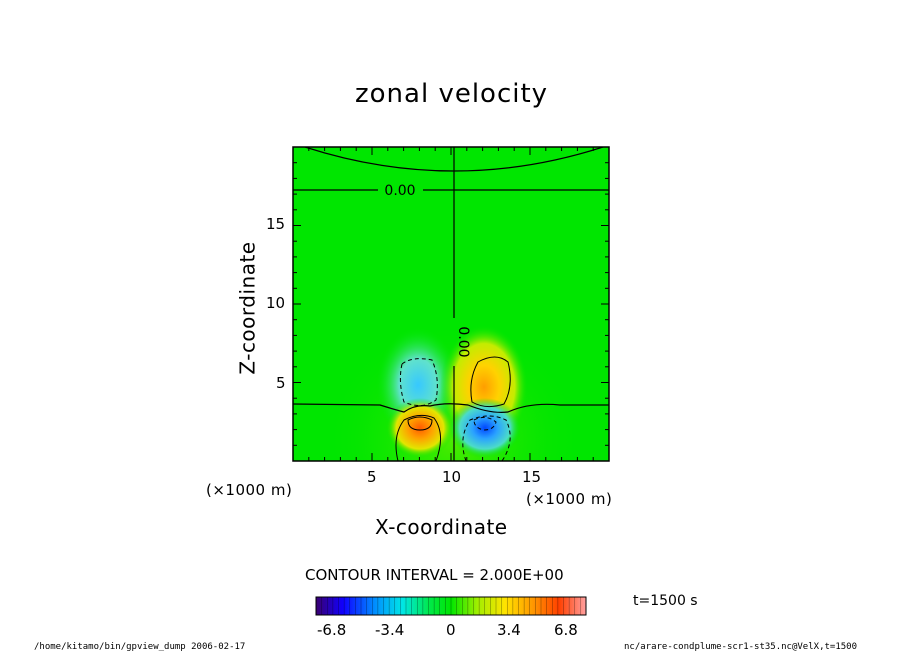 Image resolution: width=904 pixels, height=654 pixels. What do you see at coordinates (418, 382) in the screenshot?
I see `contour-negative-upper` at bounding box center [418, 382].